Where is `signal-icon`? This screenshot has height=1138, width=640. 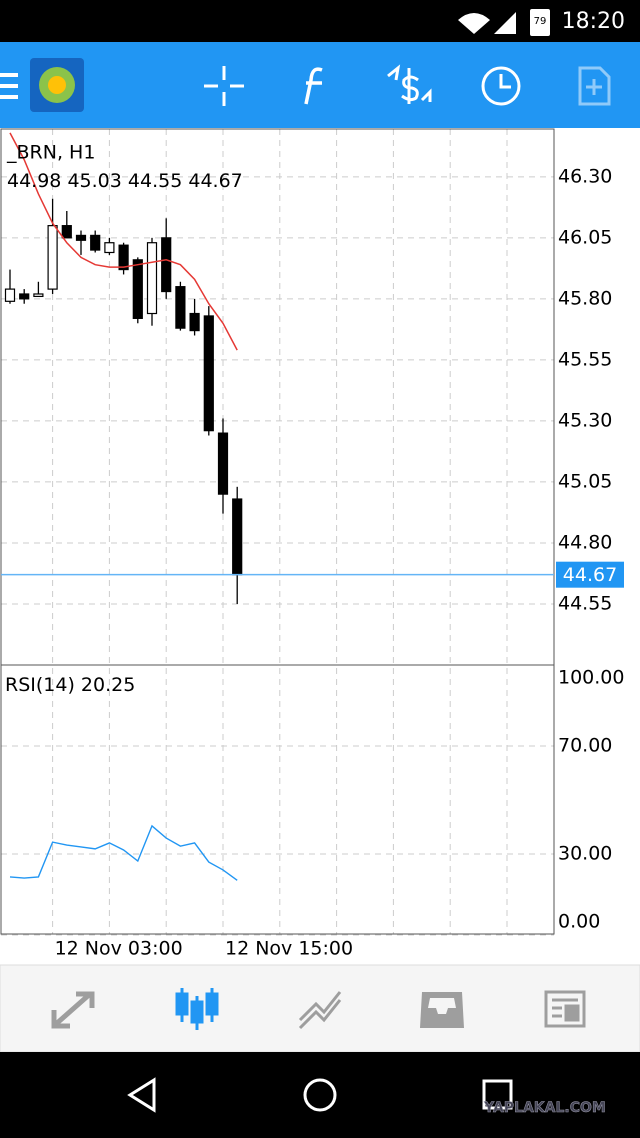
signal-icon is located at coordinates (505, 23).